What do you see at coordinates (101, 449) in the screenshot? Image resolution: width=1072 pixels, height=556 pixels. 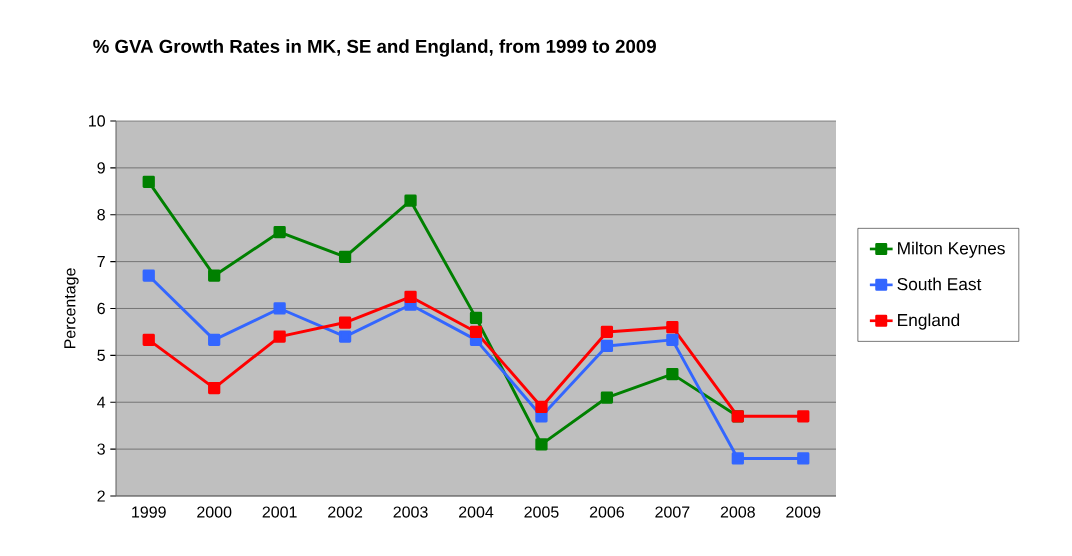 I see `y-tick-label: 3` at bounding box center [101, 449].